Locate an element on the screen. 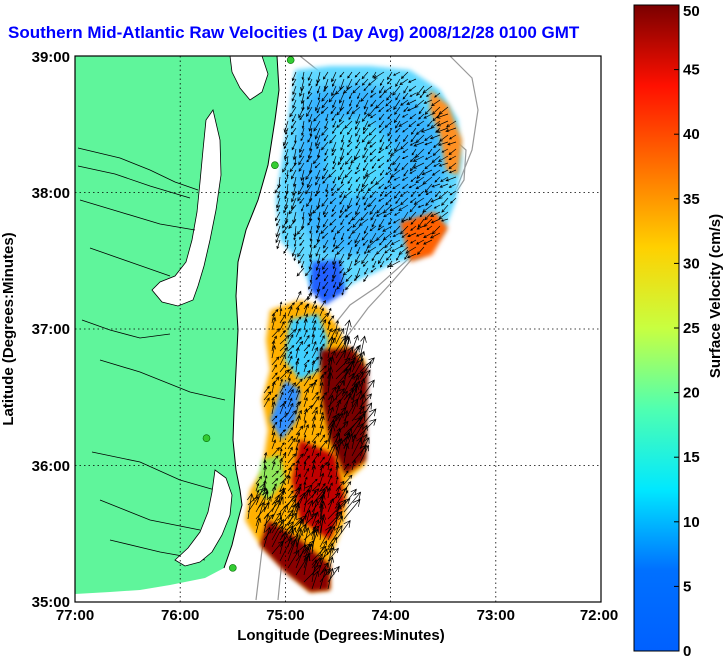 Image resolution: width=724 pixels, height=659 pixels. colorbar-tick-label: 35 is located at coordinates (691, 199).